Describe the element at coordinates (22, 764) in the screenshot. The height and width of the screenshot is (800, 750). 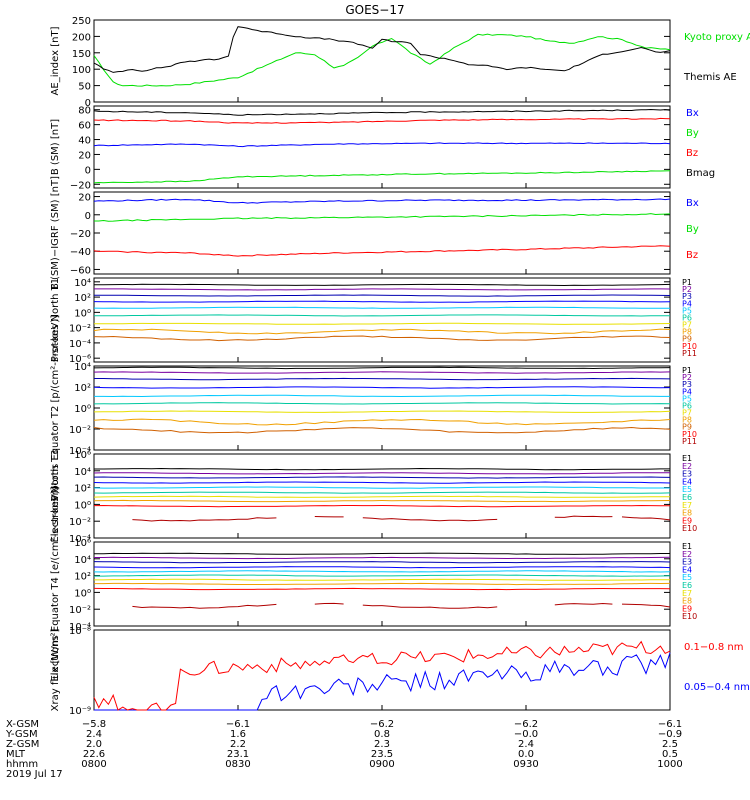
I see `row-label: hhmm` at that location.